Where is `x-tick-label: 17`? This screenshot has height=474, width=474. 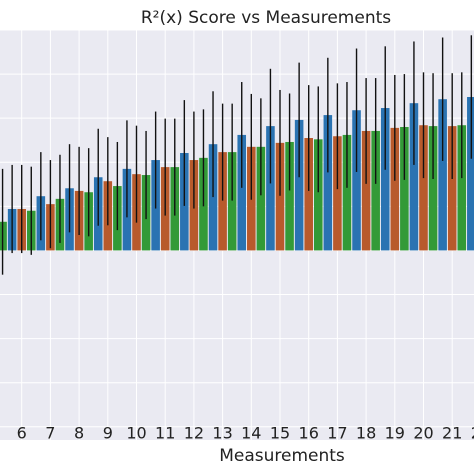
x-tick-label: 17 is located at coordinates (337, 433).